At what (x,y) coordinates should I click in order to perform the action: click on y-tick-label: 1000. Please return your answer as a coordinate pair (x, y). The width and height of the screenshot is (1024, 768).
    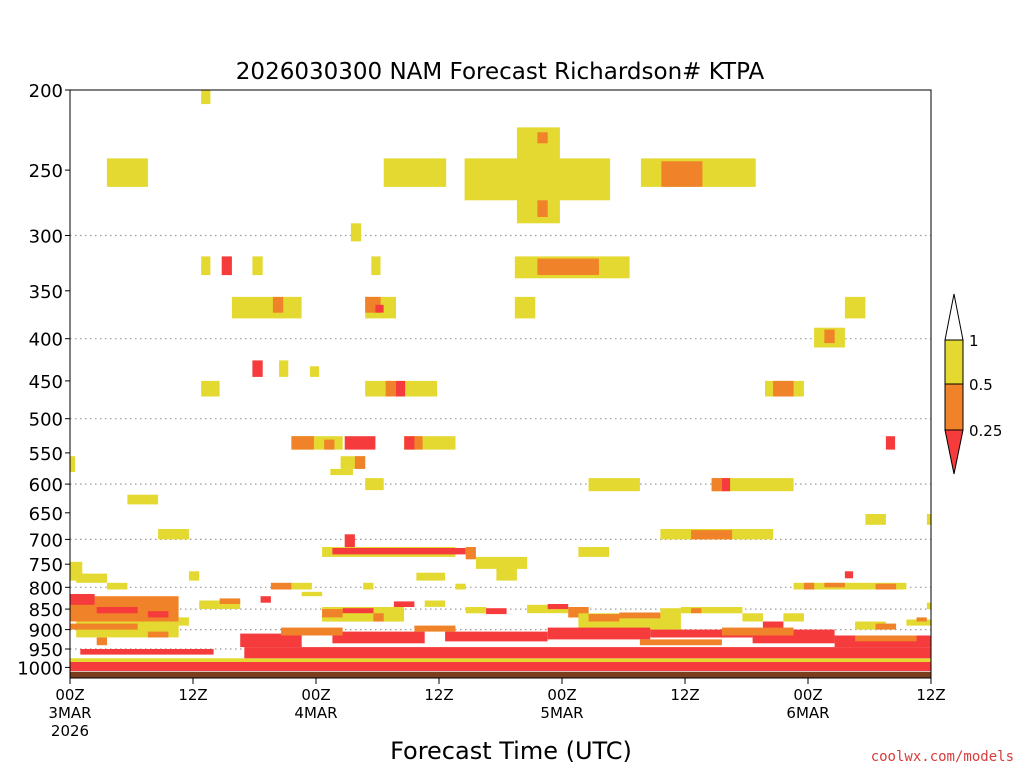
    Looking at the image, I should click on (40, 668).